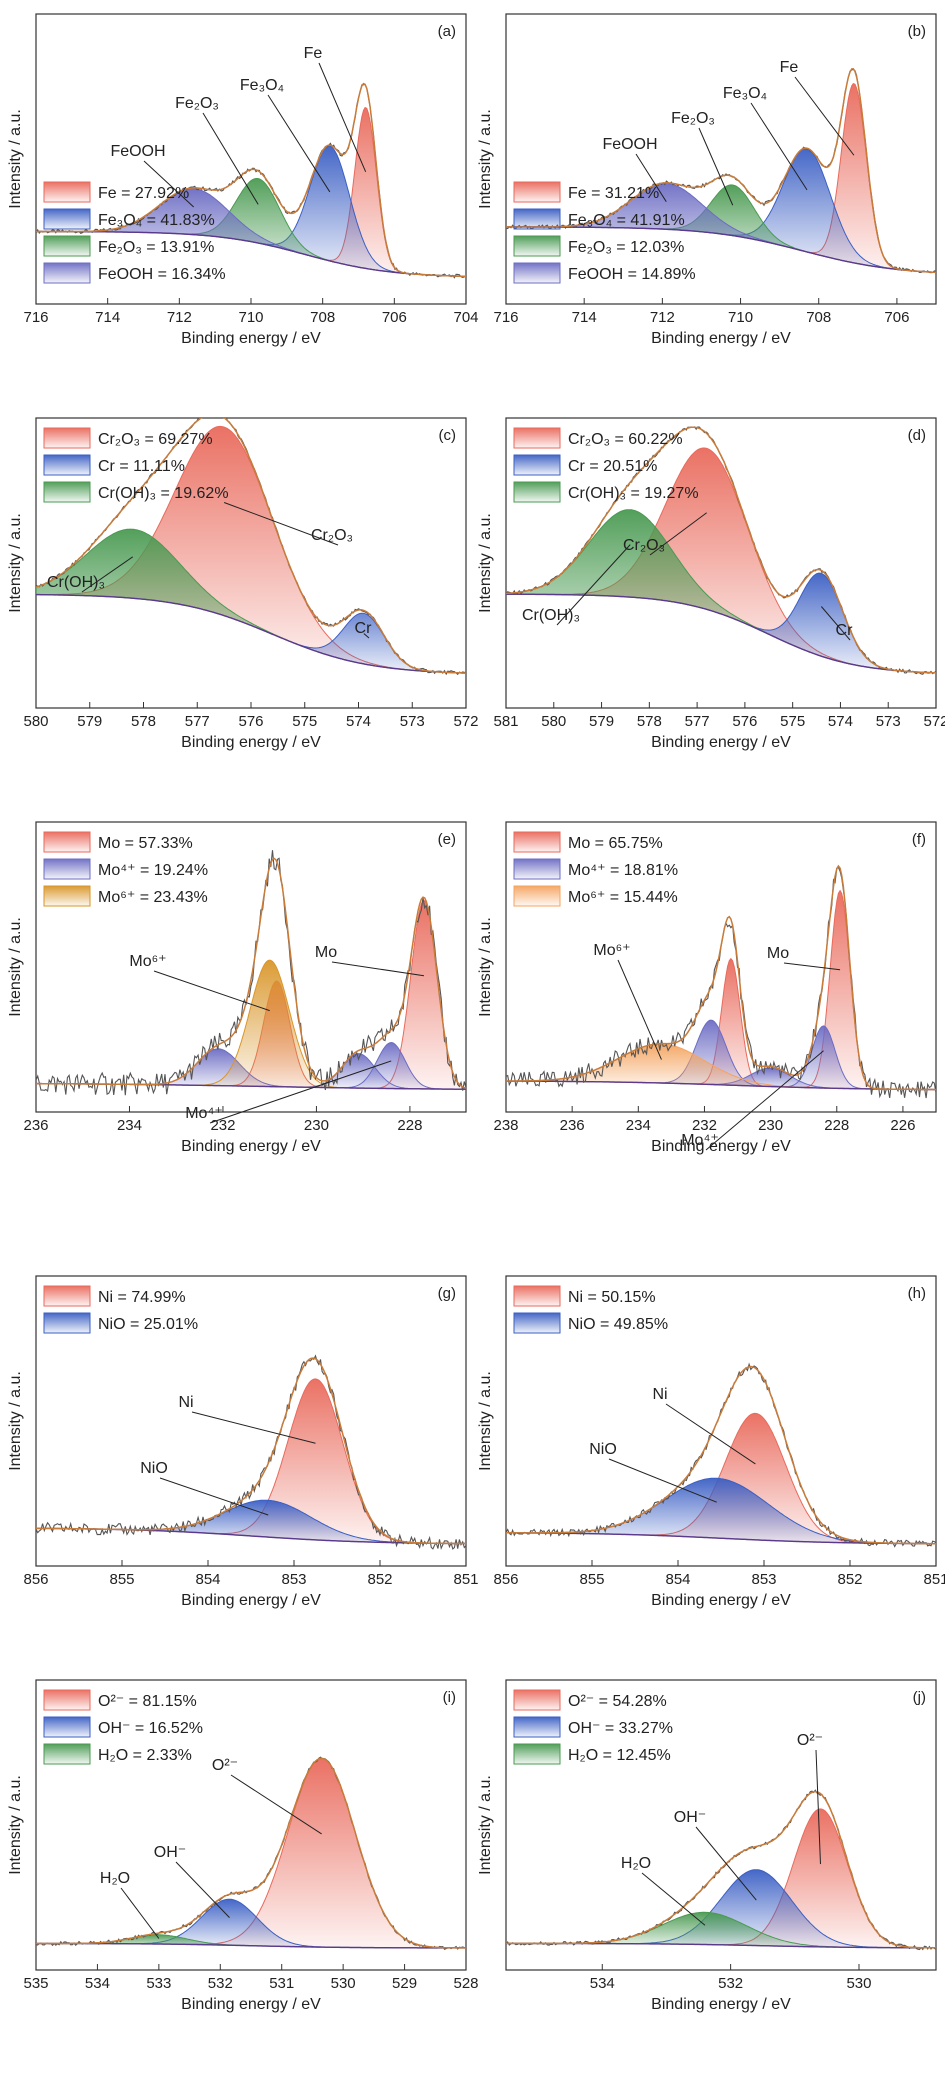 The width and height of the screenshot is (945, 2099). What do you see at coordinates (919, 839) in the screenshot?
I see `panel-label-f: (f)` at bounding box center [919, 839].